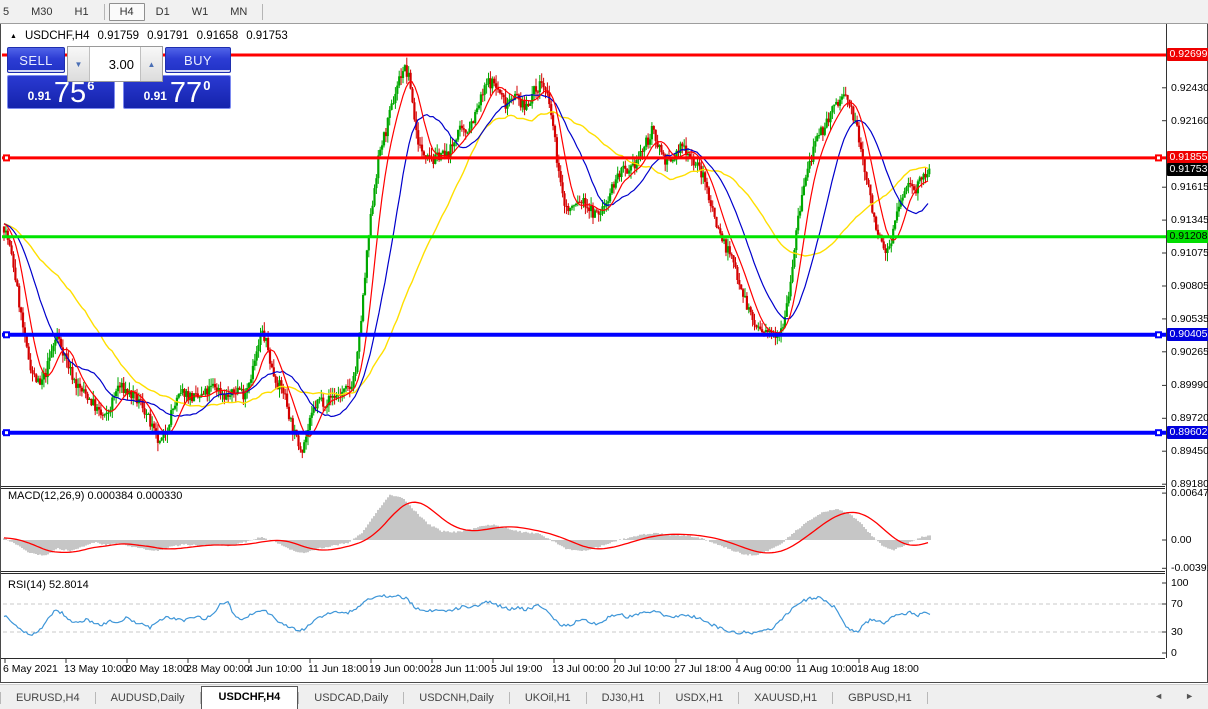  Describe the element at coordinates (159, 496) in the screenshot. I see `macd-value-2: 0.000330` at that location.